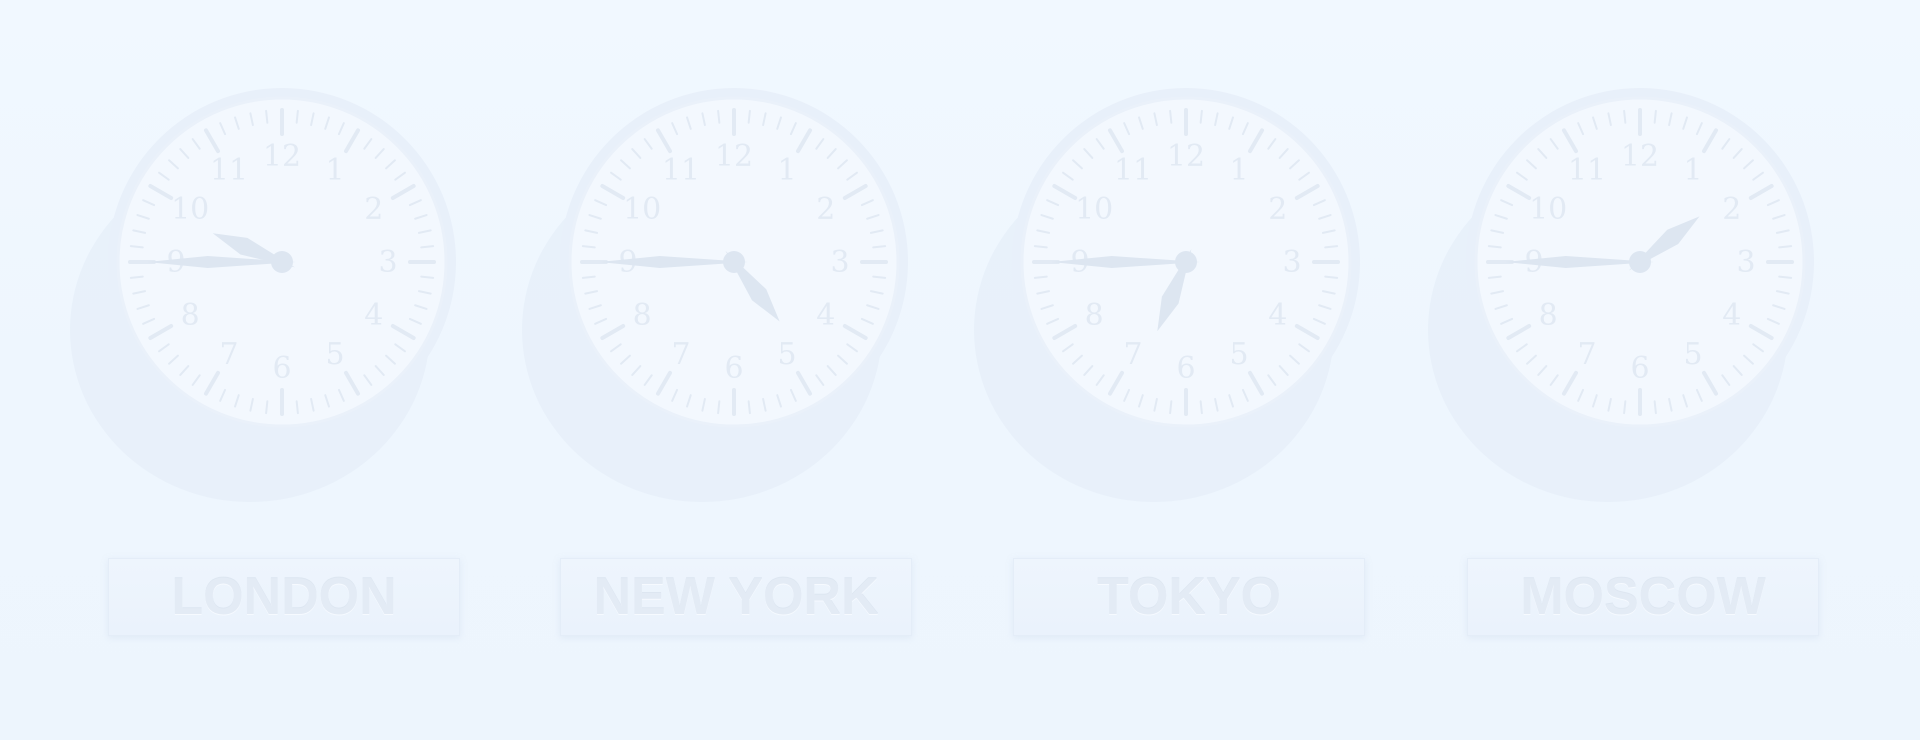 Image resolution: width=1920 pixels, height=740 pixels. Describe the element at coordinates (190, 209) in the screenshot. I see `dial-number: 10` at that location.